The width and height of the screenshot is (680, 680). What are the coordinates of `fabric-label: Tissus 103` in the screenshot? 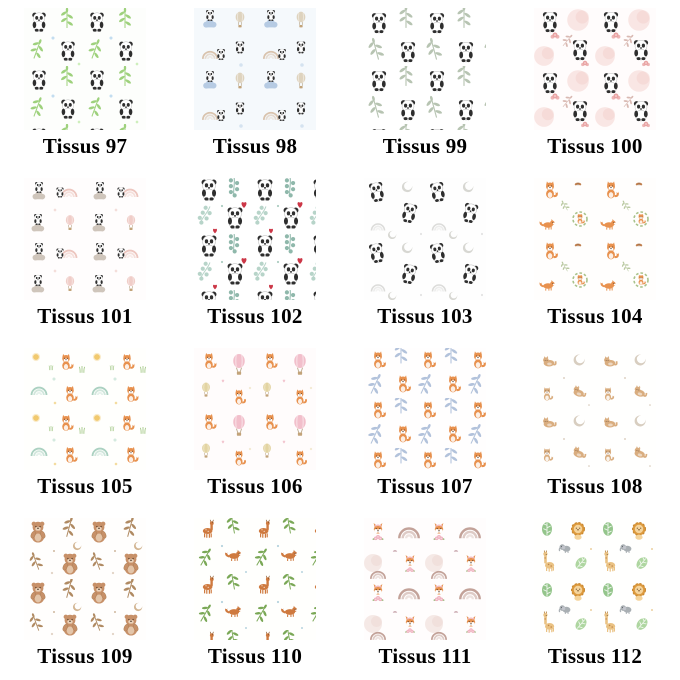 It's located at (425, 316).